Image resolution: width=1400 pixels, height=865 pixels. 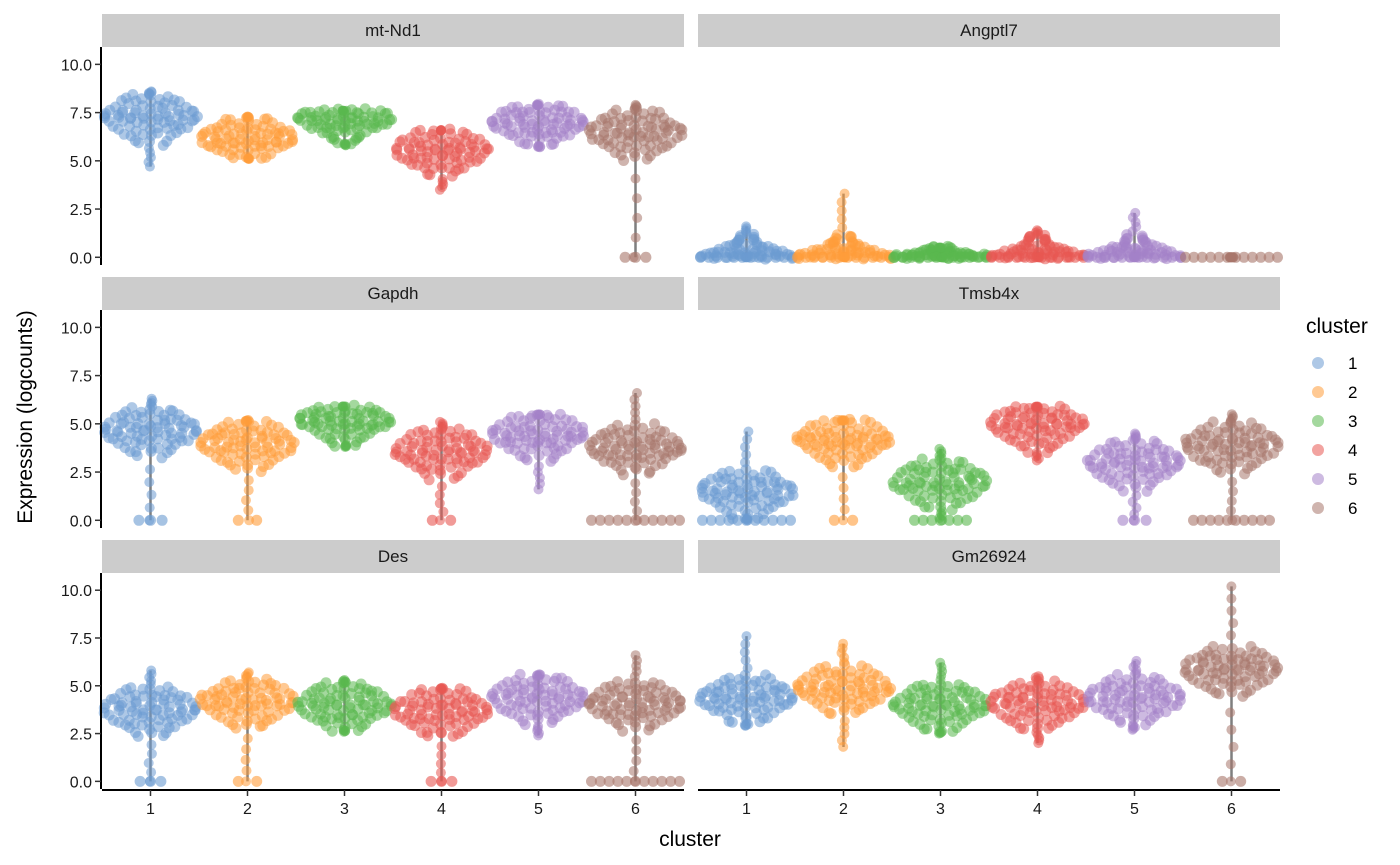 What do you see at coordinates (989, 30) in the screenshot?
I see `facet-strip-label: Angptl7` at bounding box center [989, 30].